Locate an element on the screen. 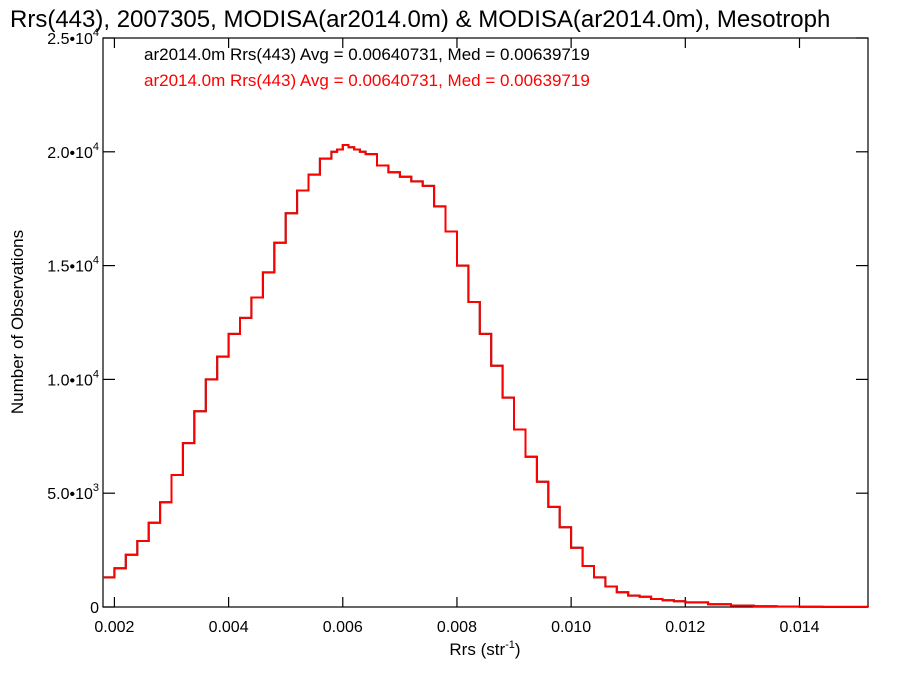 Image resolution: width=900 pixels, height=675 pixels. y-tick-label: 1.0•104 is located at coordinates (73, 378).